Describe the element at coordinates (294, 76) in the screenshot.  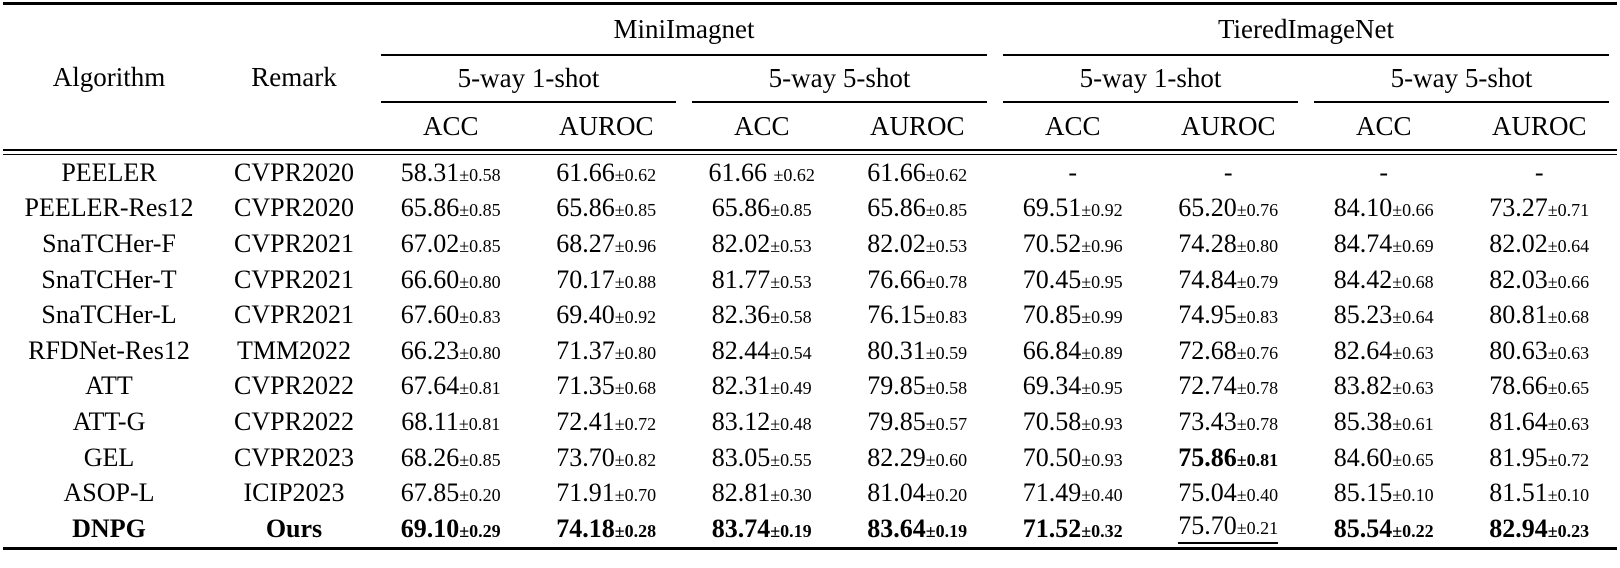
I see `header-remark: Remark` at that location.